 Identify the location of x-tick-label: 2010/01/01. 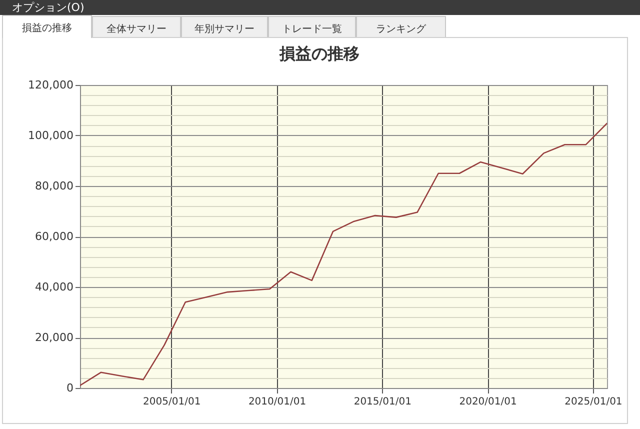
(277, 402).